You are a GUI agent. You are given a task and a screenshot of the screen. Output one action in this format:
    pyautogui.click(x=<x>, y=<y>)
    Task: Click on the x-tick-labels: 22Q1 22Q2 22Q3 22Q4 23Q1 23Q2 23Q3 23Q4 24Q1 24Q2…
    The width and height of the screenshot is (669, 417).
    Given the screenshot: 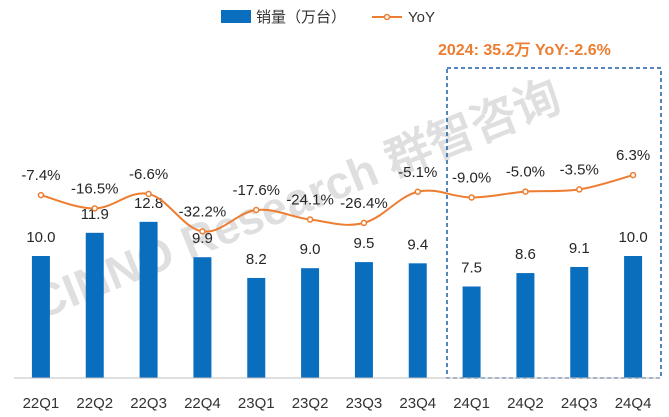 What is the action you would take?
    pyautogui.click(x=337, y=403)
    